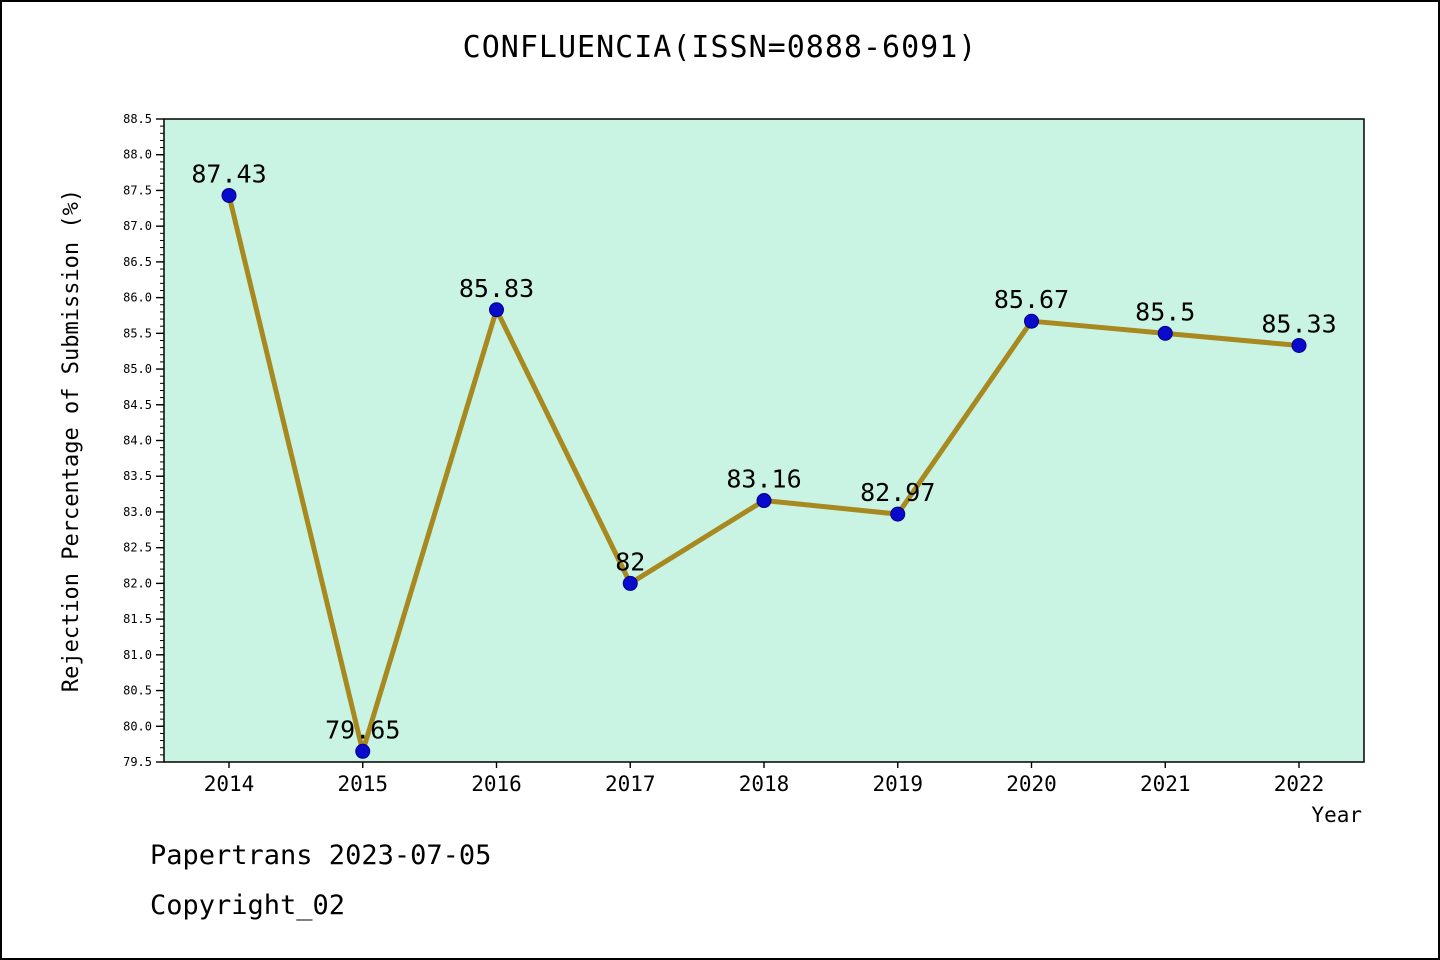  Describe the element at coordinates (897, 492) in the screenshot. I see `data-point-label: 82.97` at that location.